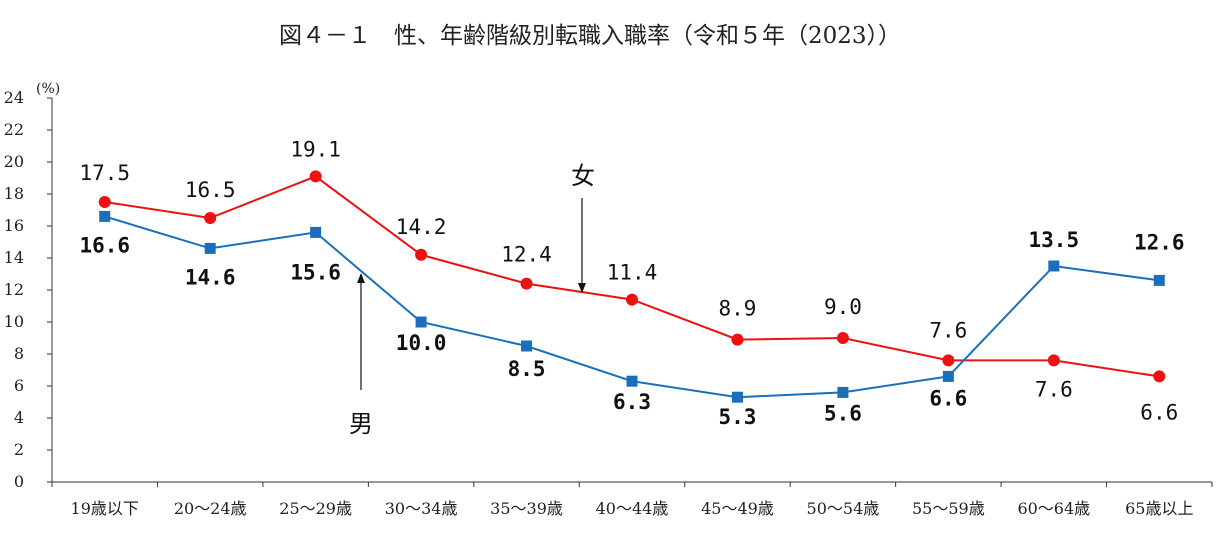 The height and width of the screenshot is (534, 1226). I want to click on x-tick-label: 25～29歳, so click(315, 508).